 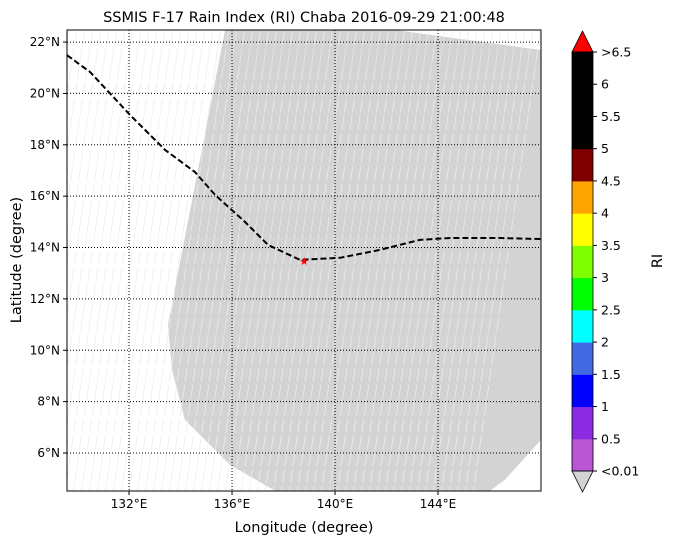 I want to click on colorbar-tick-label: 5, so click(x=605, y=148).